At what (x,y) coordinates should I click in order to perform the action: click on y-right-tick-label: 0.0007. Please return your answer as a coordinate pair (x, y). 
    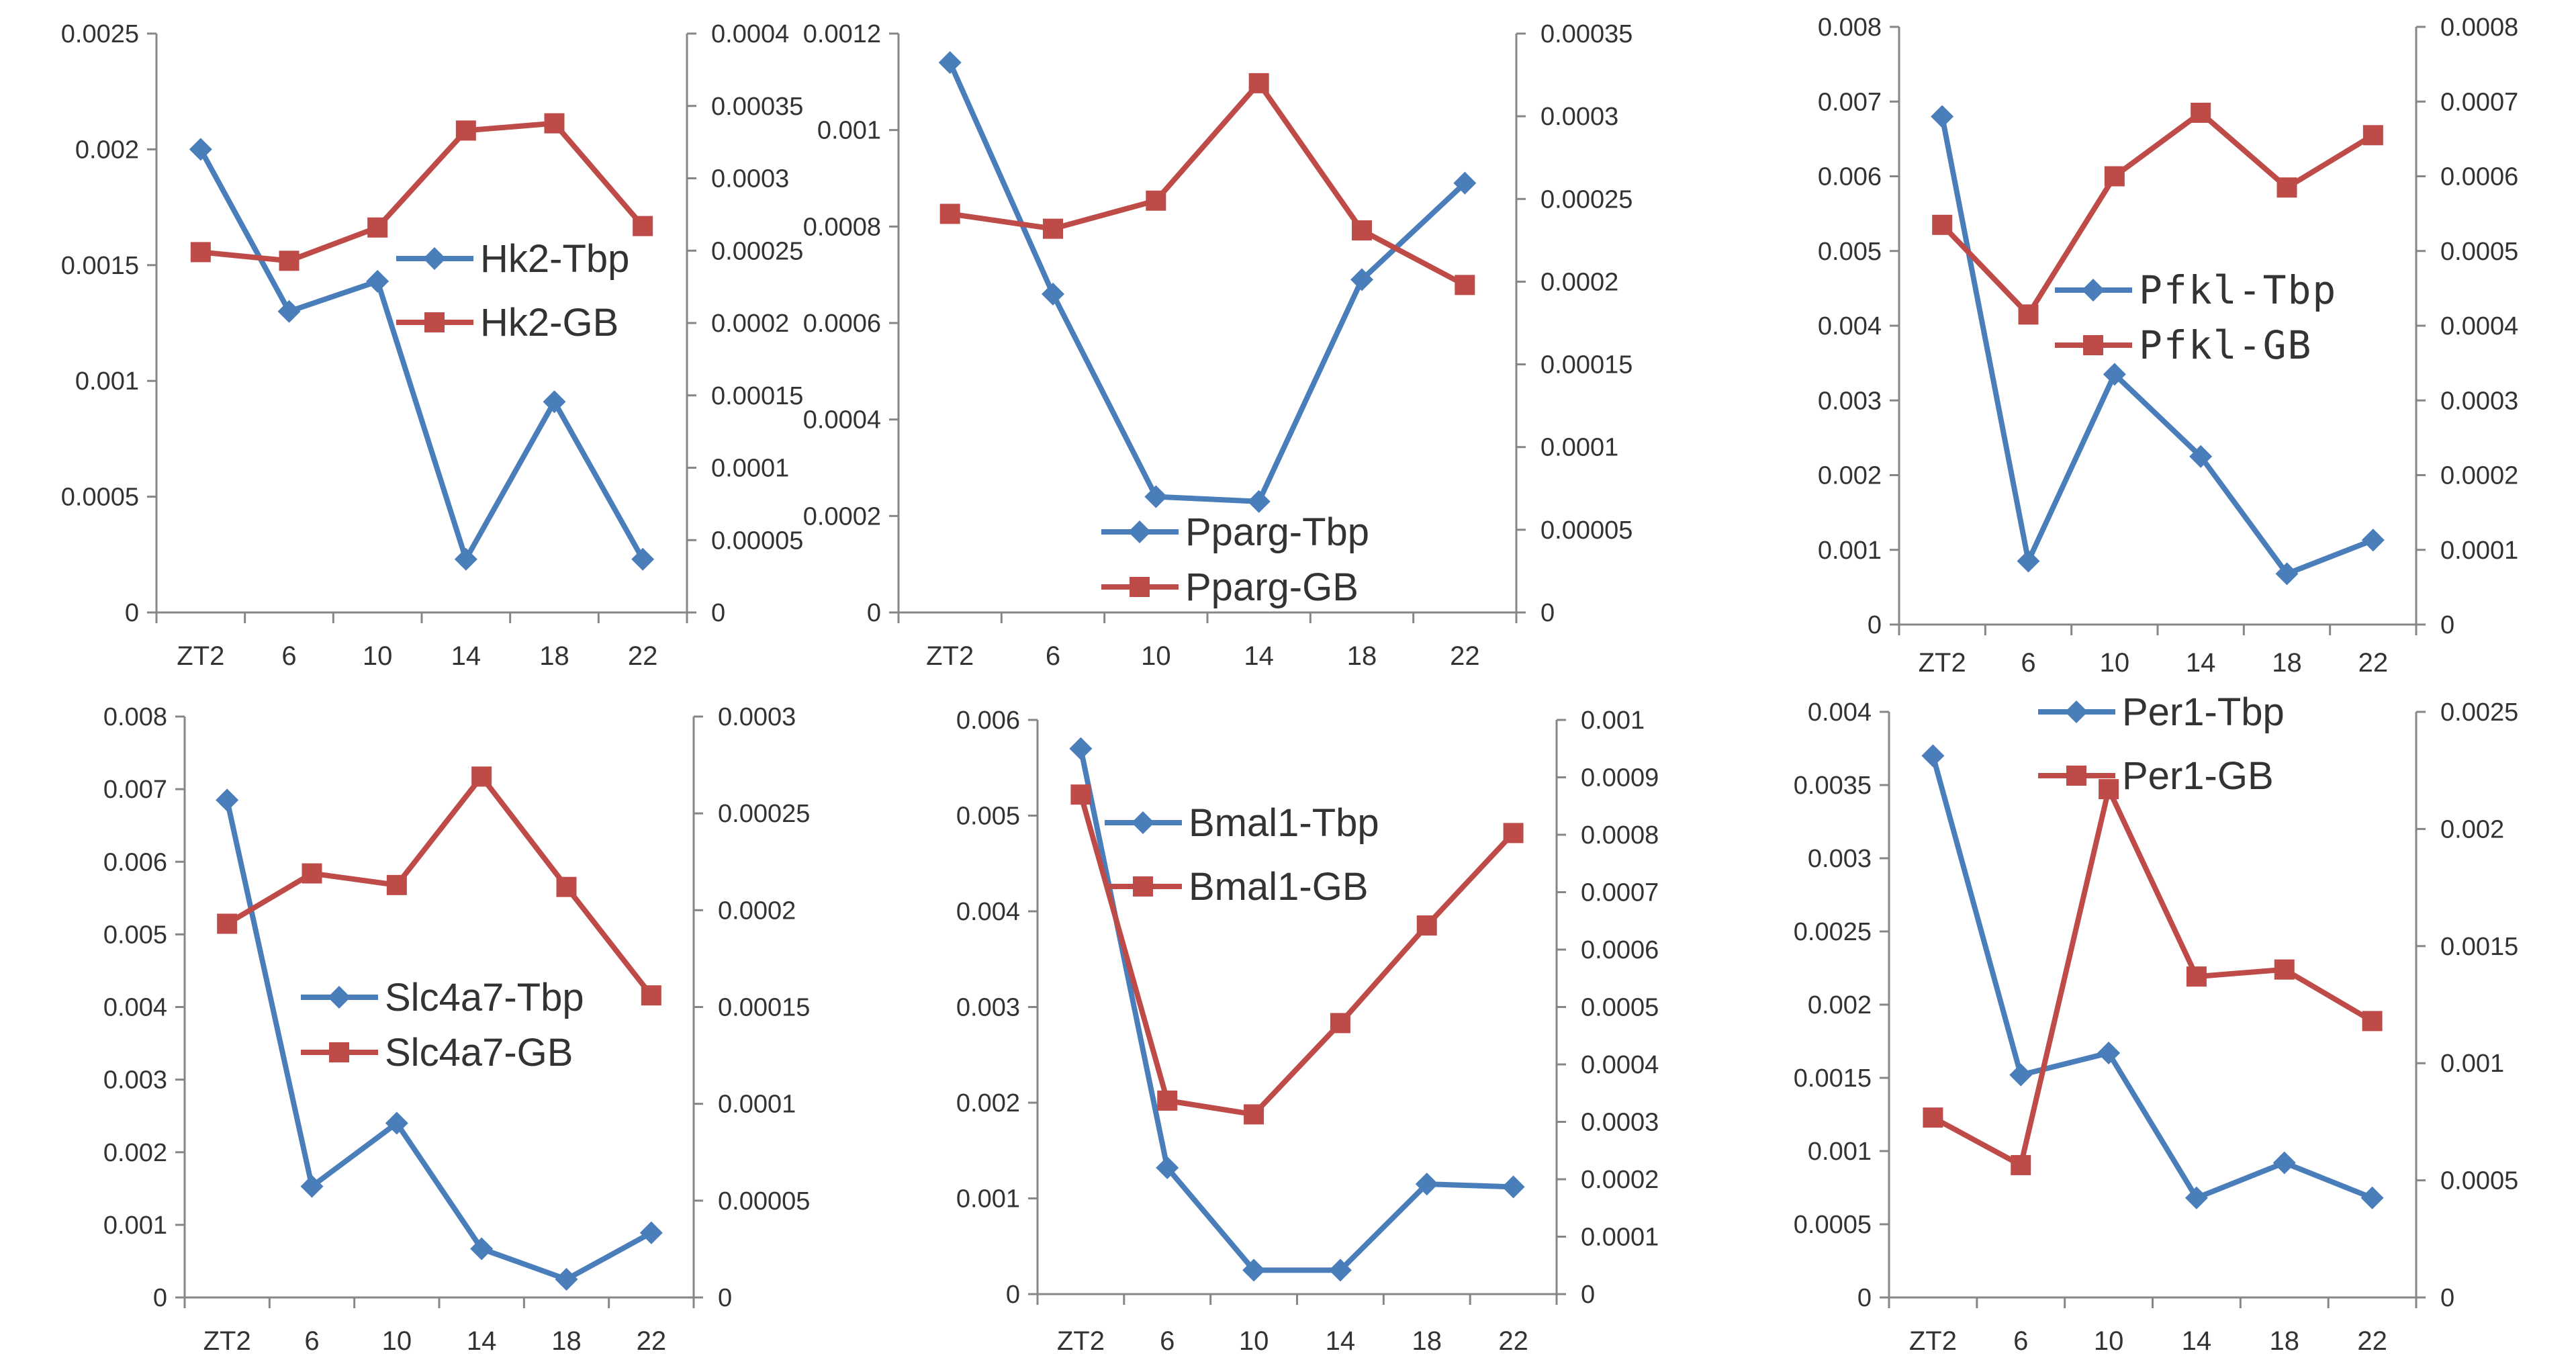
    Looking at the image, I should click on (2479, 102).